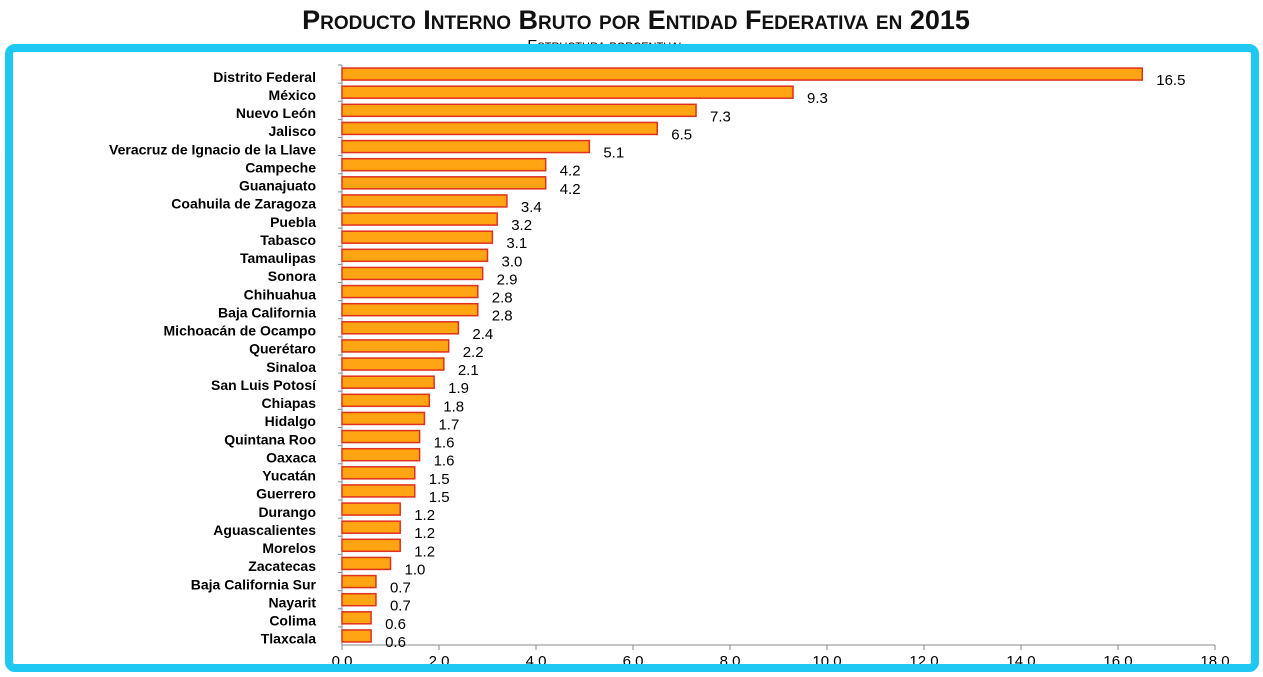 The width and height of the screenshot is (1263, 677). Describe the element at coordinates (280, 294) in the screenshot. I see `y-tick-label: Chihuahua` at that location.